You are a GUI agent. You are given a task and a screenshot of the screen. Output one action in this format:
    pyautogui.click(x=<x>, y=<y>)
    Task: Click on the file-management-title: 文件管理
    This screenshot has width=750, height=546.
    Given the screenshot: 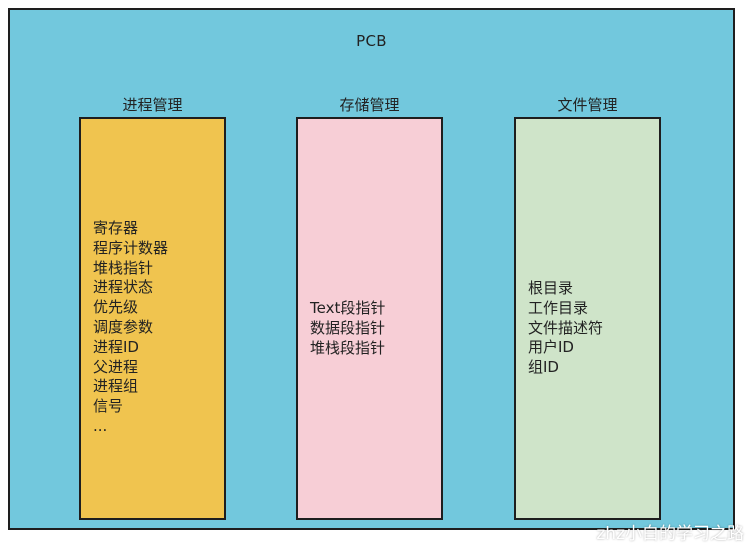 What is the action you would take?
    pyautogui.click(x=587, y=105)
    